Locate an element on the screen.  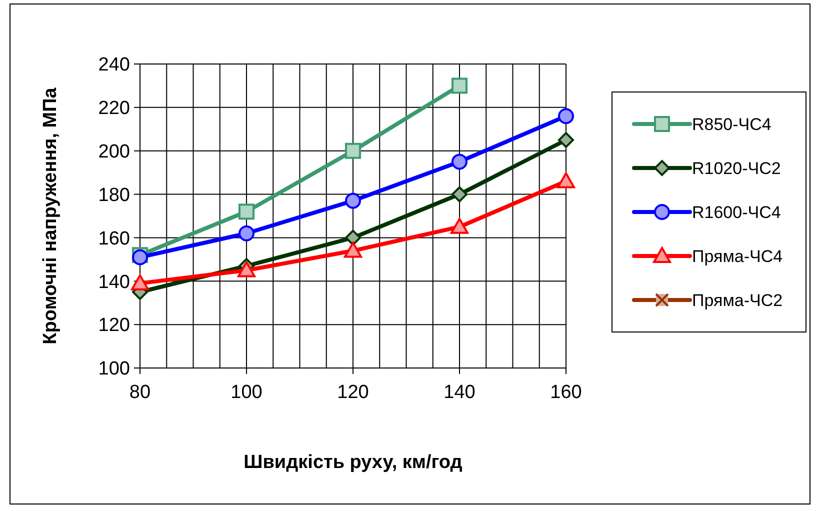
y-tick-label: 140 is located at coordinates (114, 282).